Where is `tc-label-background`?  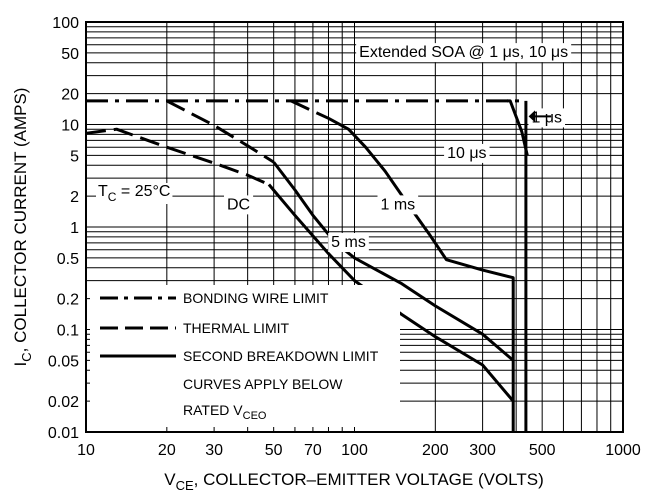
tc-label-background is located at coordinates (134, 193).